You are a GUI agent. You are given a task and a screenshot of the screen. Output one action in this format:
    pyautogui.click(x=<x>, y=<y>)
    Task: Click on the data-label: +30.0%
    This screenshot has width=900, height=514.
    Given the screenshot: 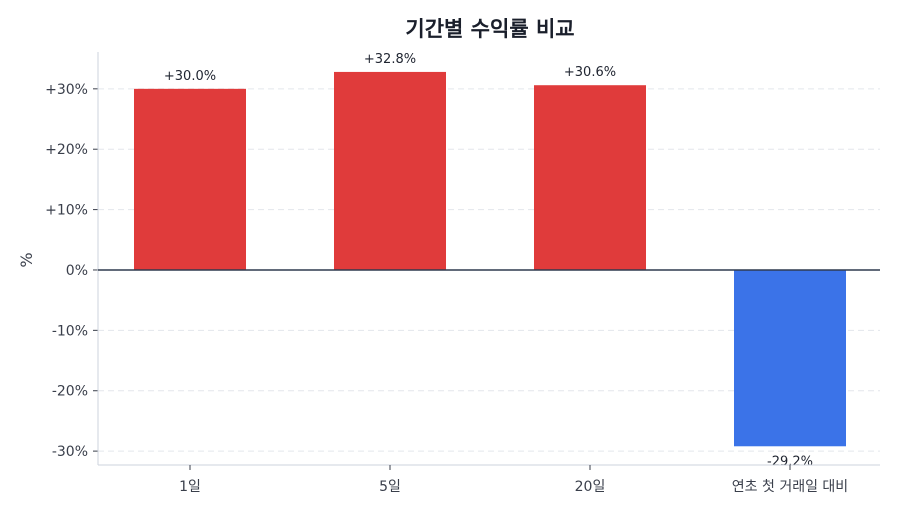 What is the action you would take?
    pyautogui.click(x=190, y=76)
    